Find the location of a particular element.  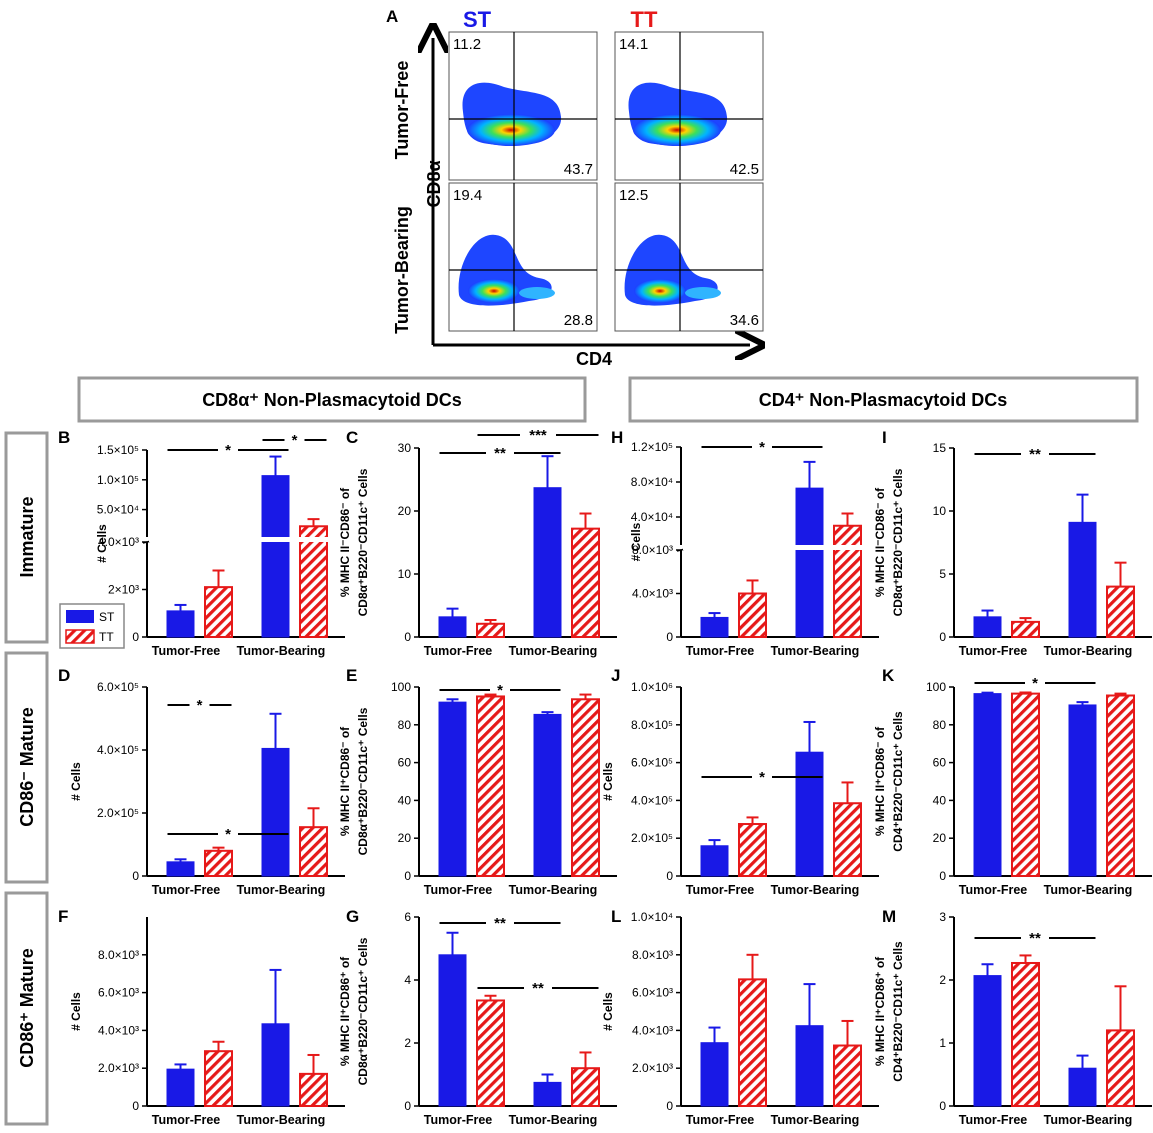

y-tick-label: 10 is located at coordinates (940, 511).